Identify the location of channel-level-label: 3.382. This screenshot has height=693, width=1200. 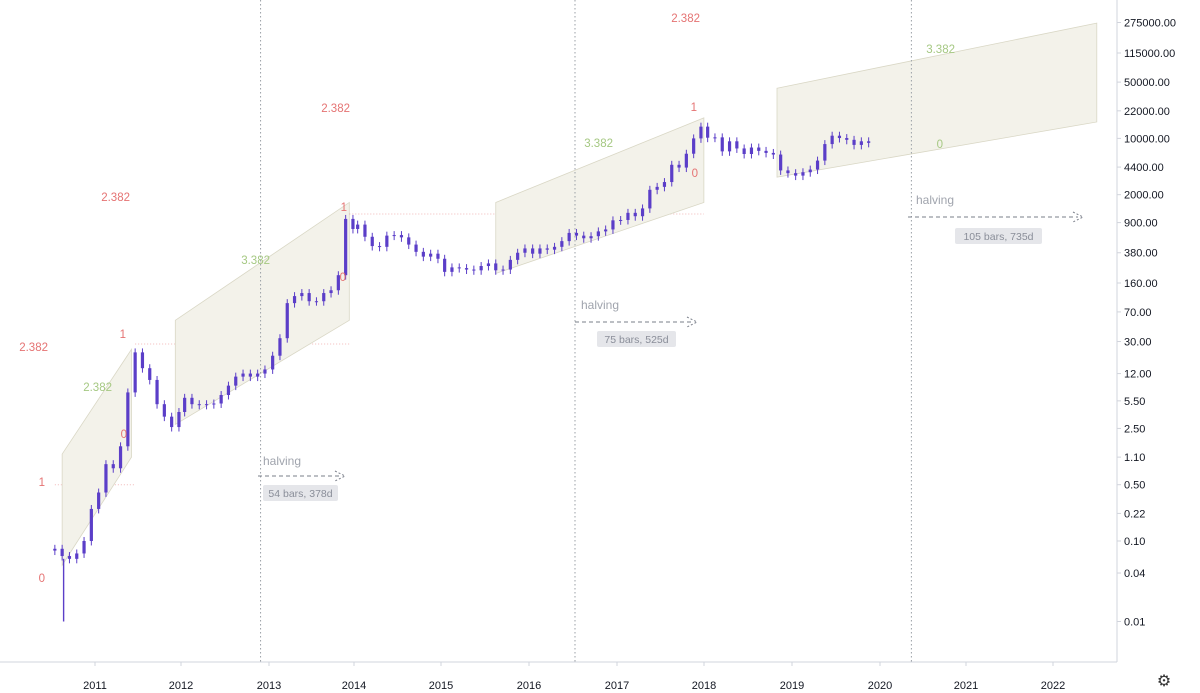
(940, 50).